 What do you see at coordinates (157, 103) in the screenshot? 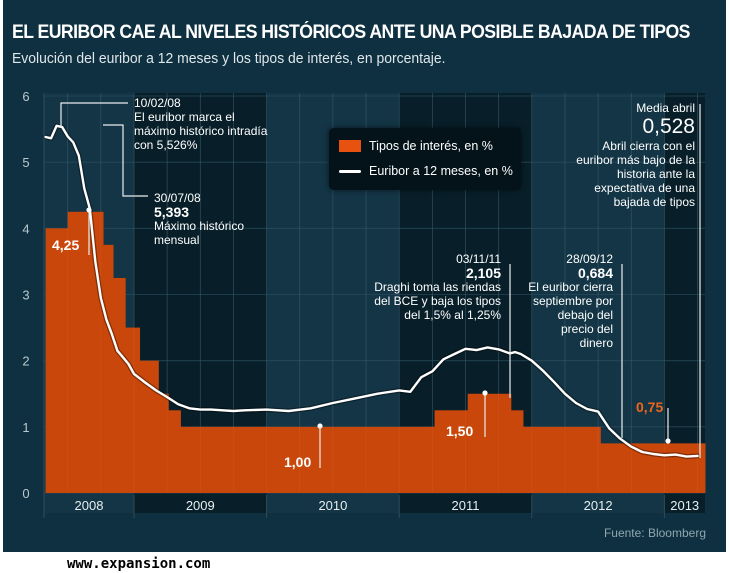
I see `annotation-date: 10/02/08` at bounding box center [157, 103].